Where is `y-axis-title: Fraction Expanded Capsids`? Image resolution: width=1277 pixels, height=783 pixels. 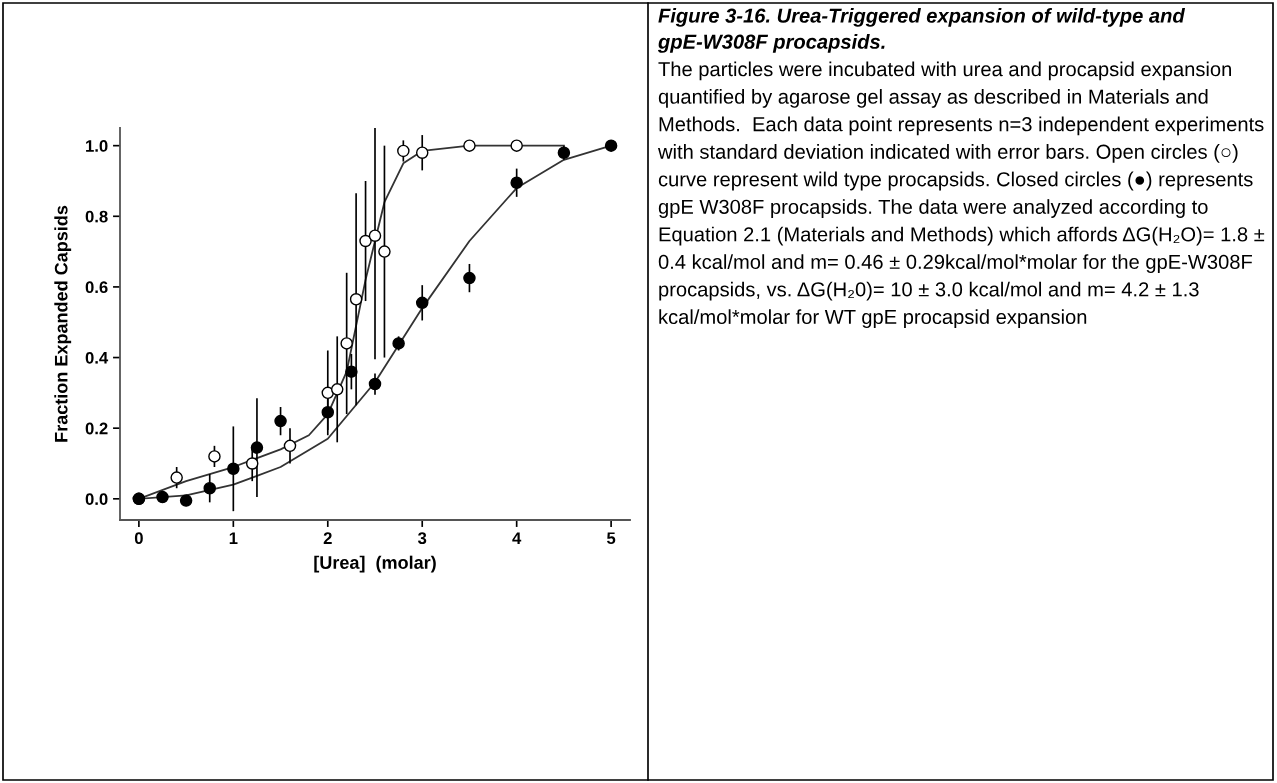 y-axis-title: Fraction Expanded Capsids is located at coordinates (63, 323).